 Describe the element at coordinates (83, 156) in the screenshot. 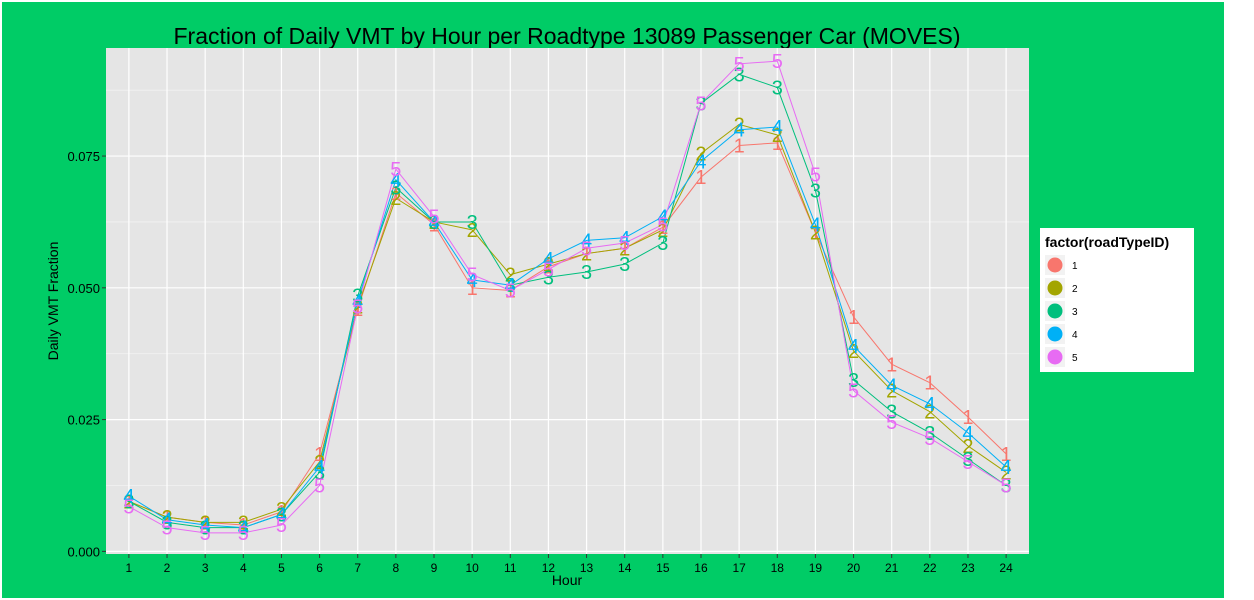

I see `y-tick-label: 0.075` at that location.